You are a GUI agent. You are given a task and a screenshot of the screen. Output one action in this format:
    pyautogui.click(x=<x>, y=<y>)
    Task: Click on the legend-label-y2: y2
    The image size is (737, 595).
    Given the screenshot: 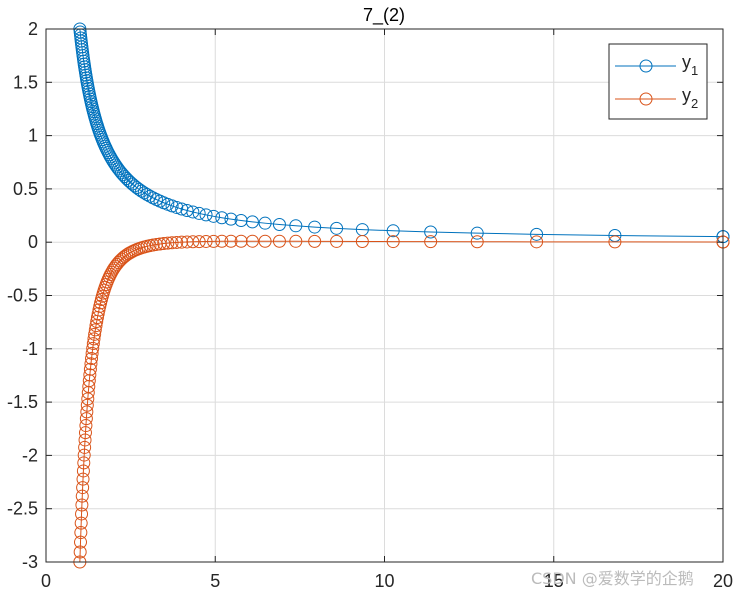 What is the action you would take?
    pyautogui.click(x=690, y=98)
    